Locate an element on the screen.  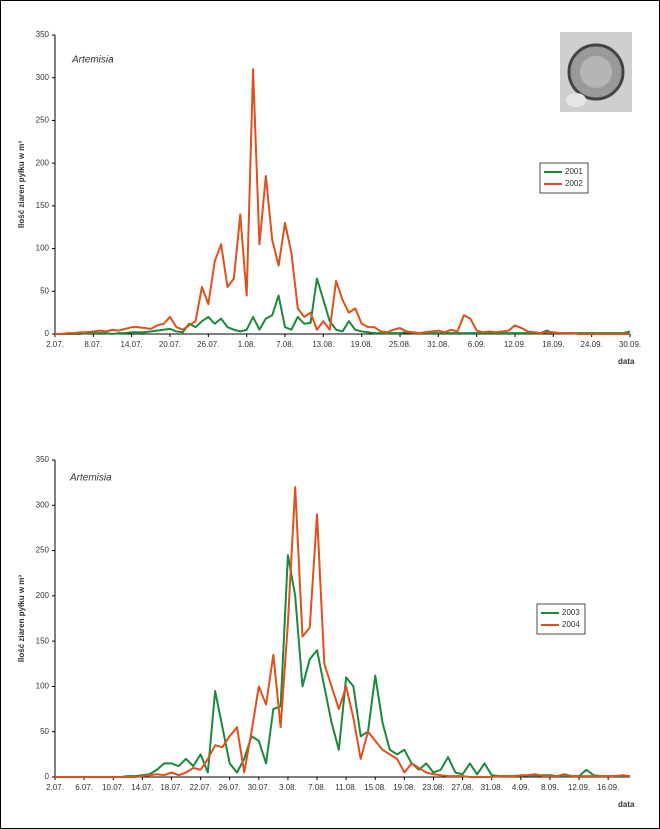
x-tick-label: 20.07. is located at coordinates (170, 344).